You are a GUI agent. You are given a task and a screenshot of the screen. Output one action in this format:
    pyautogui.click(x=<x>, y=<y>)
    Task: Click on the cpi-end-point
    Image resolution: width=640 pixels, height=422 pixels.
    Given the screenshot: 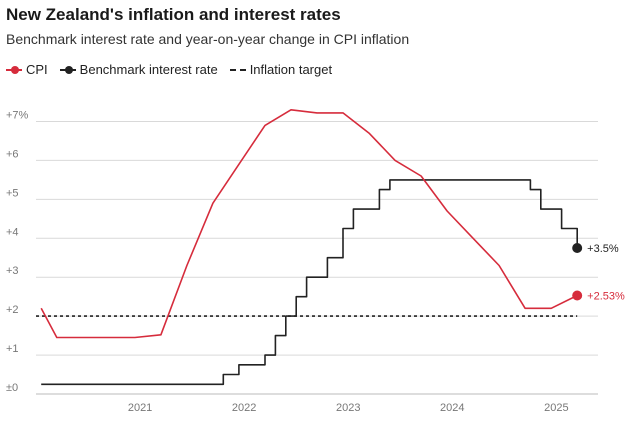 What is the action you would take?
    pyautogui.click(x=577, y=295)
    